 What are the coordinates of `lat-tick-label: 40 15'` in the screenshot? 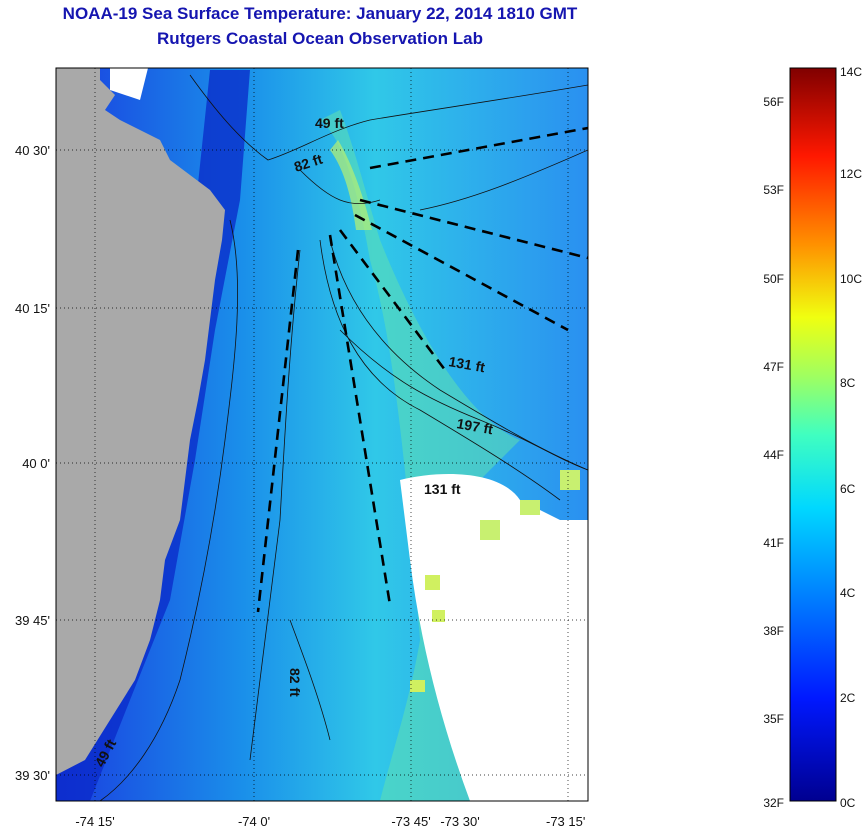 It's located at (32, 308).